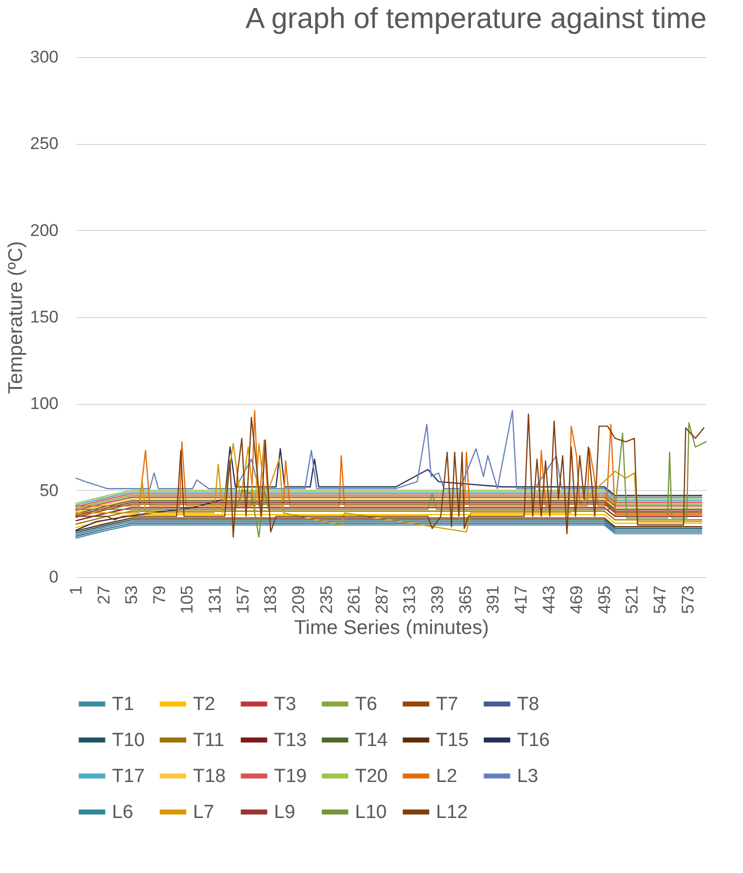 The height and width of the screenshot is (873, 743). I want to click on y-tick-label: 150, so click(44, 317).